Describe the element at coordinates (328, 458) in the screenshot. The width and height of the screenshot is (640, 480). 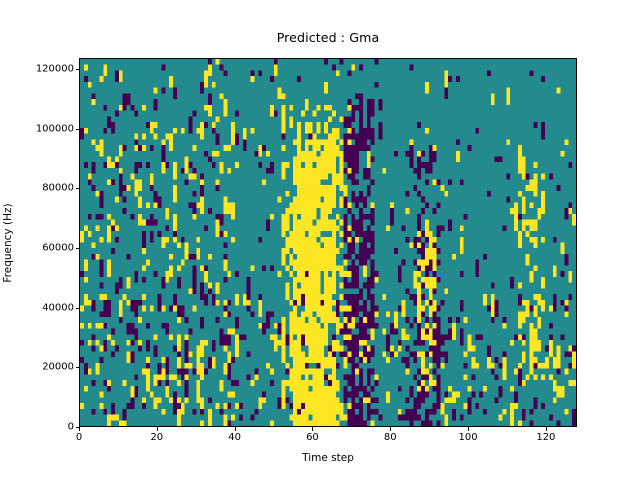
I see `x-axis-label: Time step` at that location.